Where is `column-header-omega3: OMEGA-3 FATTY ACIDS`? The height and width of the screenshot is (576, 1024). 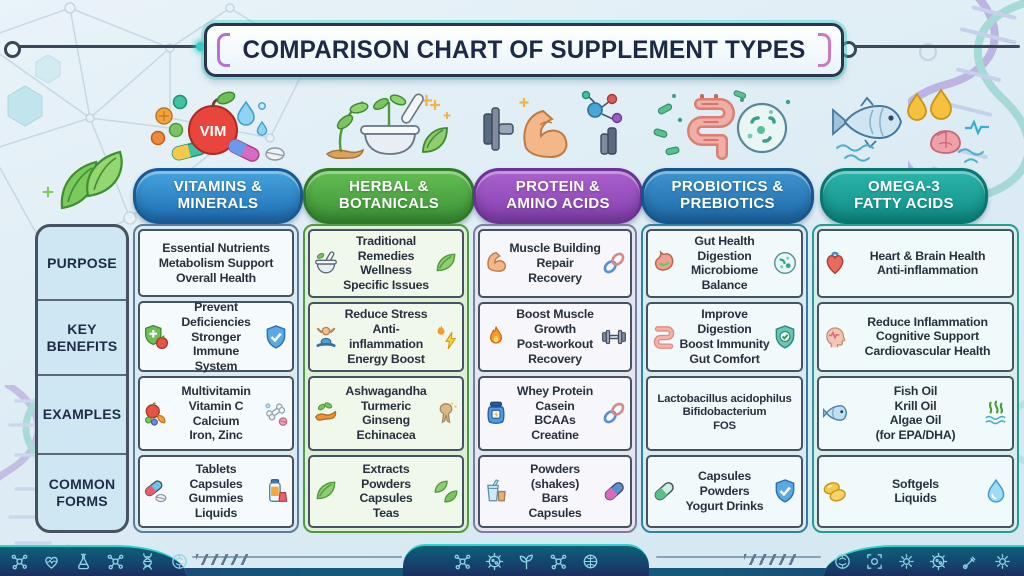 column-header-omega3: OMEGA-3 FATTY ACIDS is located at coordinates (904, 196).